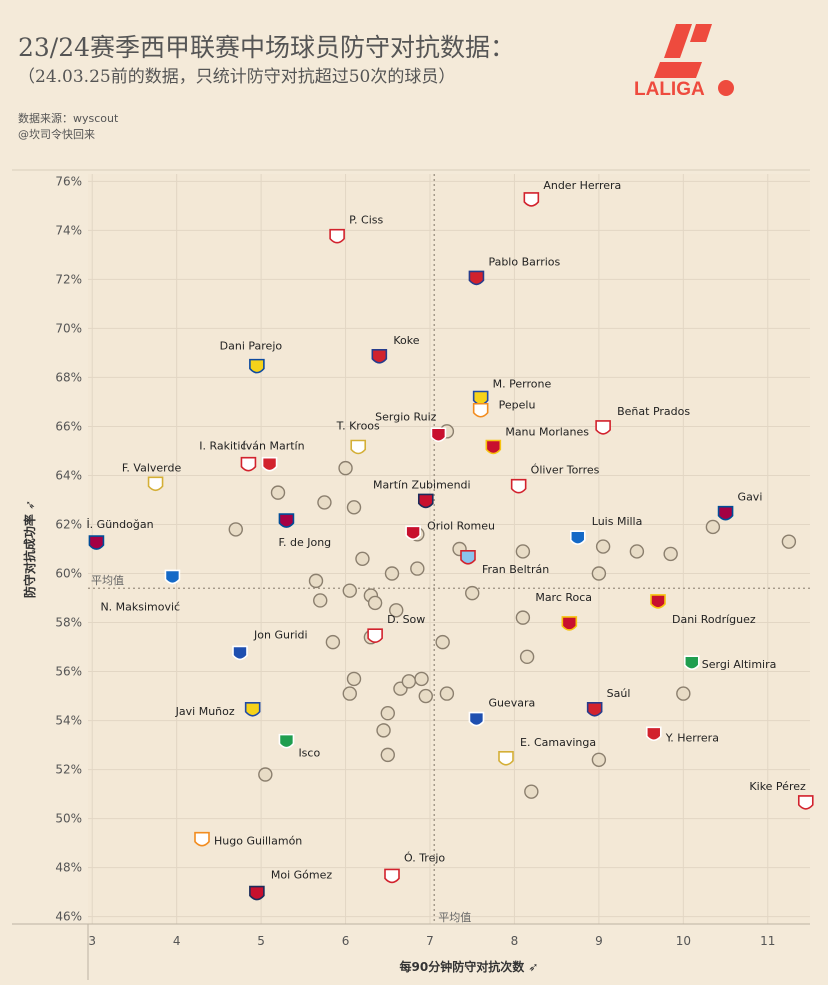  Describe the element at coordinates (669, 89) in the screenshot. I see `laliga-wordmark: LALIGA` at that location.